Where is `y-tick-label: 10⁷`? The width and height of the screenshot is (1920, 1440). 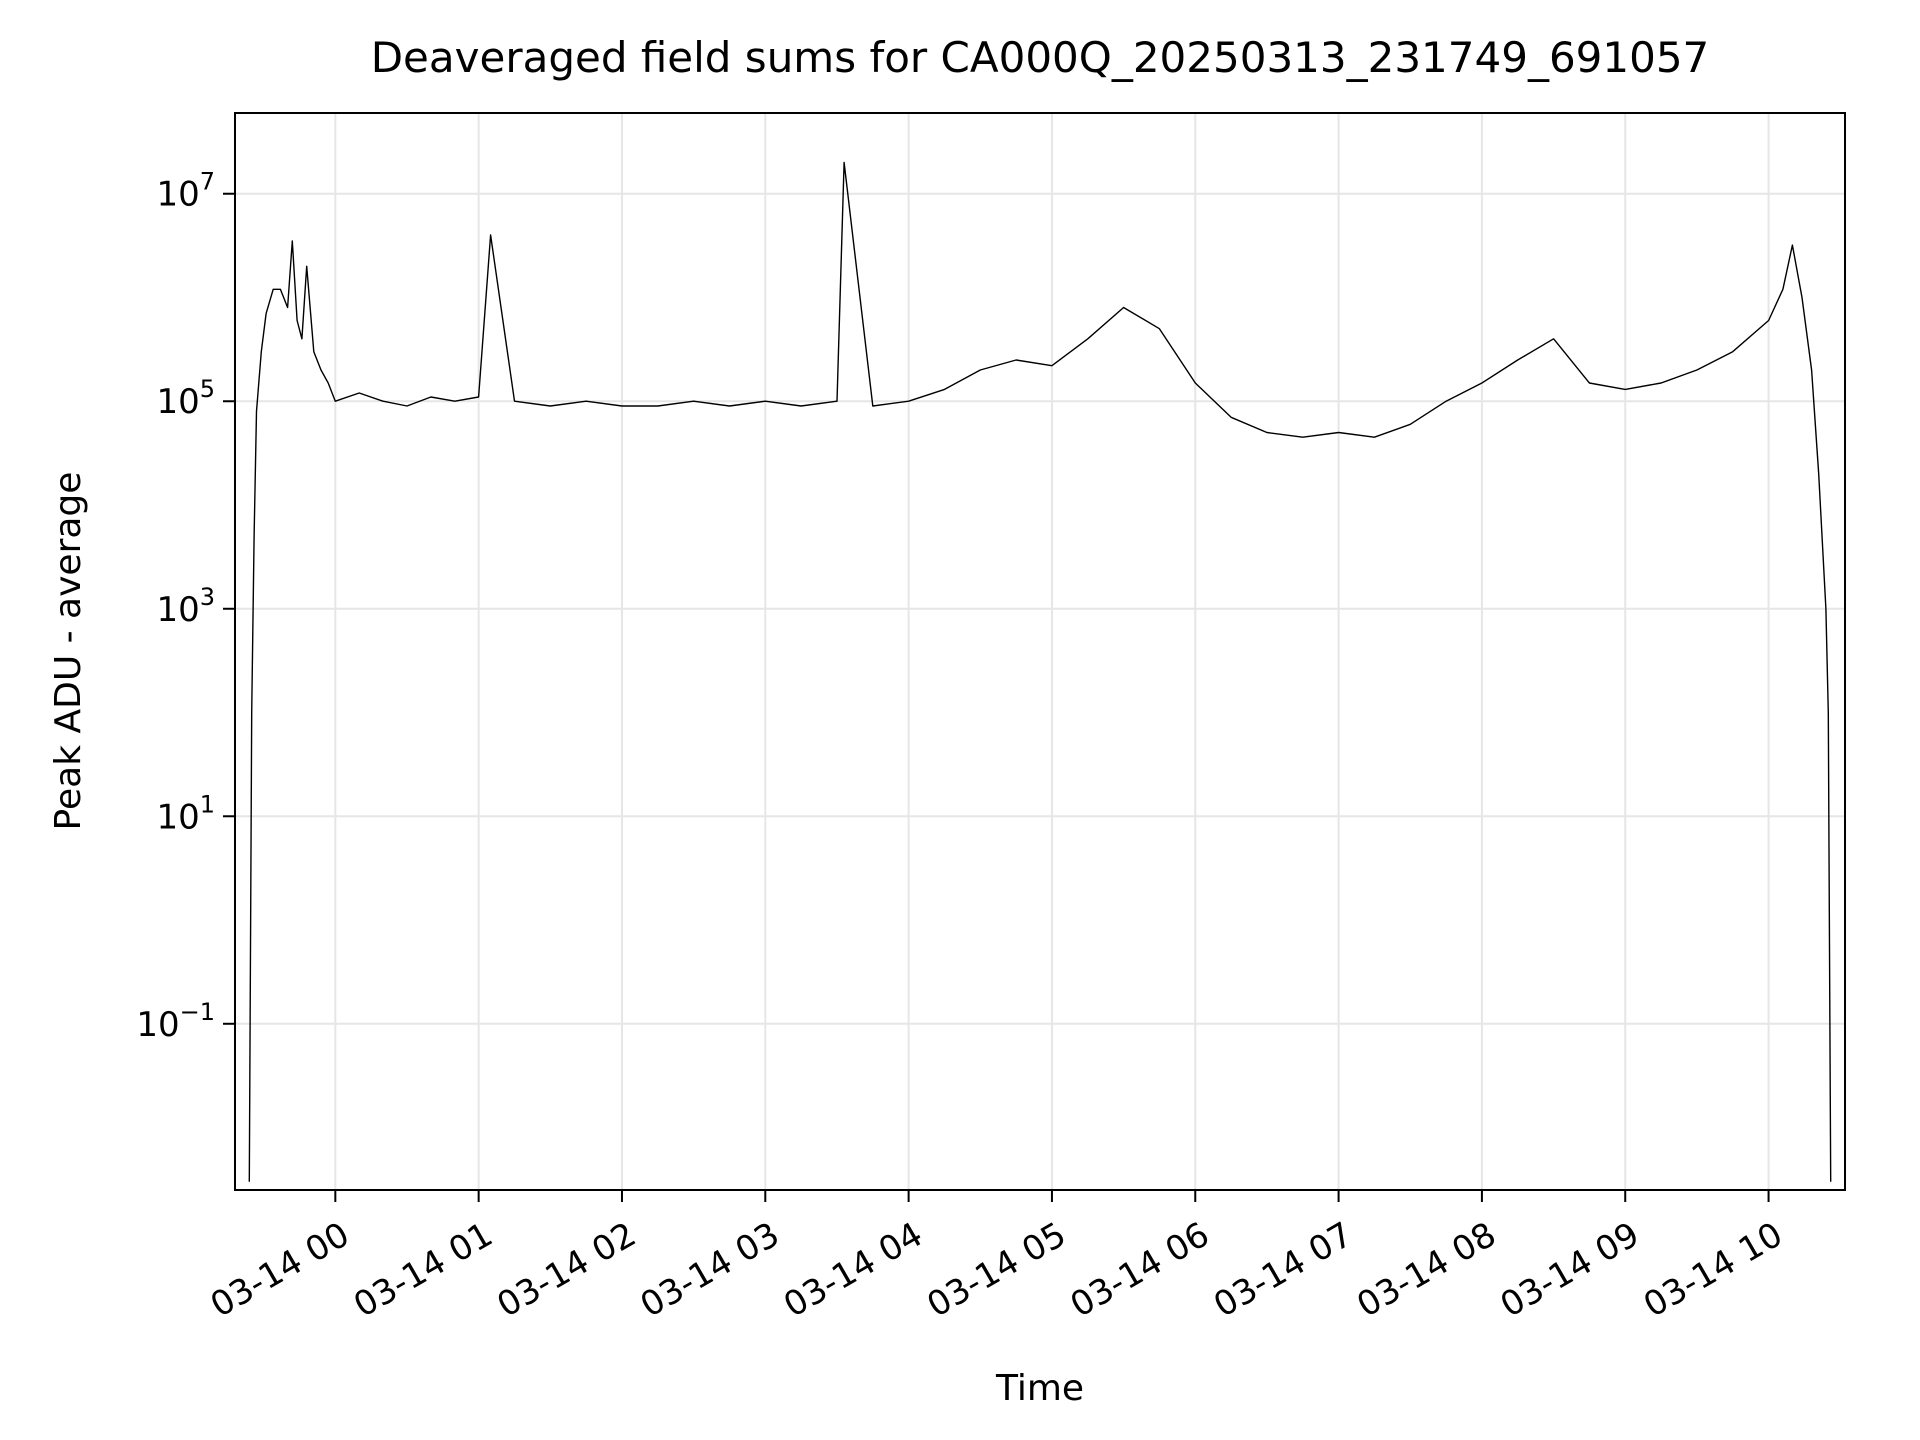 y-tick-label: 10⁷ is located at coordinates (185, 191).